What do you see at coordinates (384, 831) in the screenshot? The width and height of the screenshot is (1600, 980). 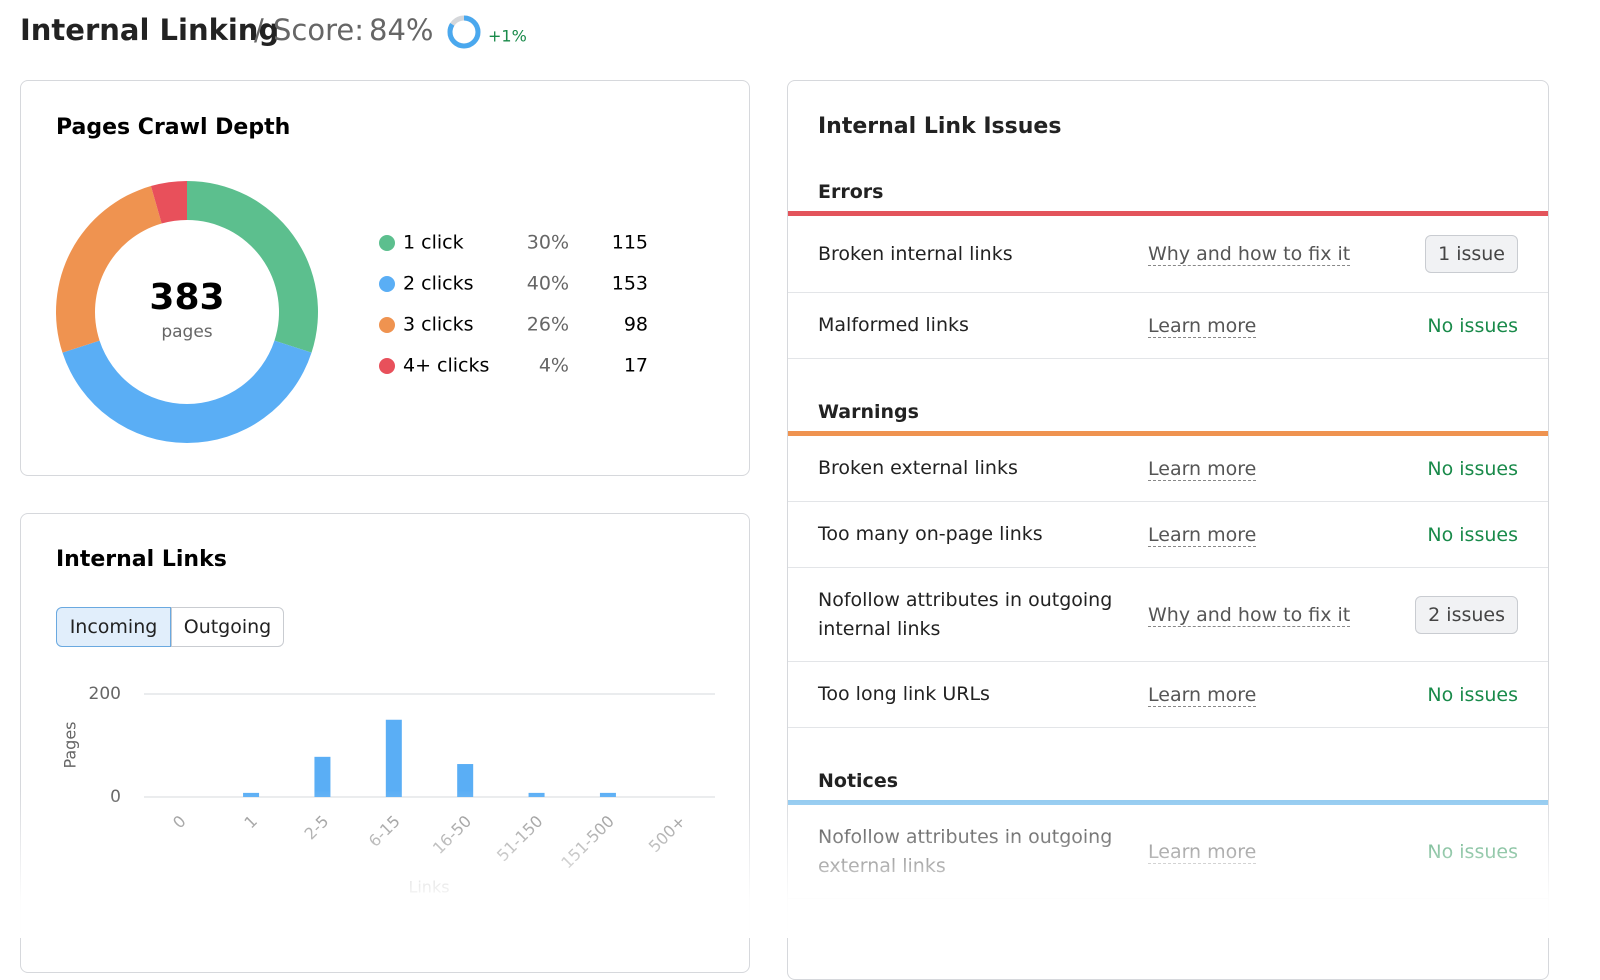 I see `x-tick-label: 6-15` at bounding box center [384, 831].